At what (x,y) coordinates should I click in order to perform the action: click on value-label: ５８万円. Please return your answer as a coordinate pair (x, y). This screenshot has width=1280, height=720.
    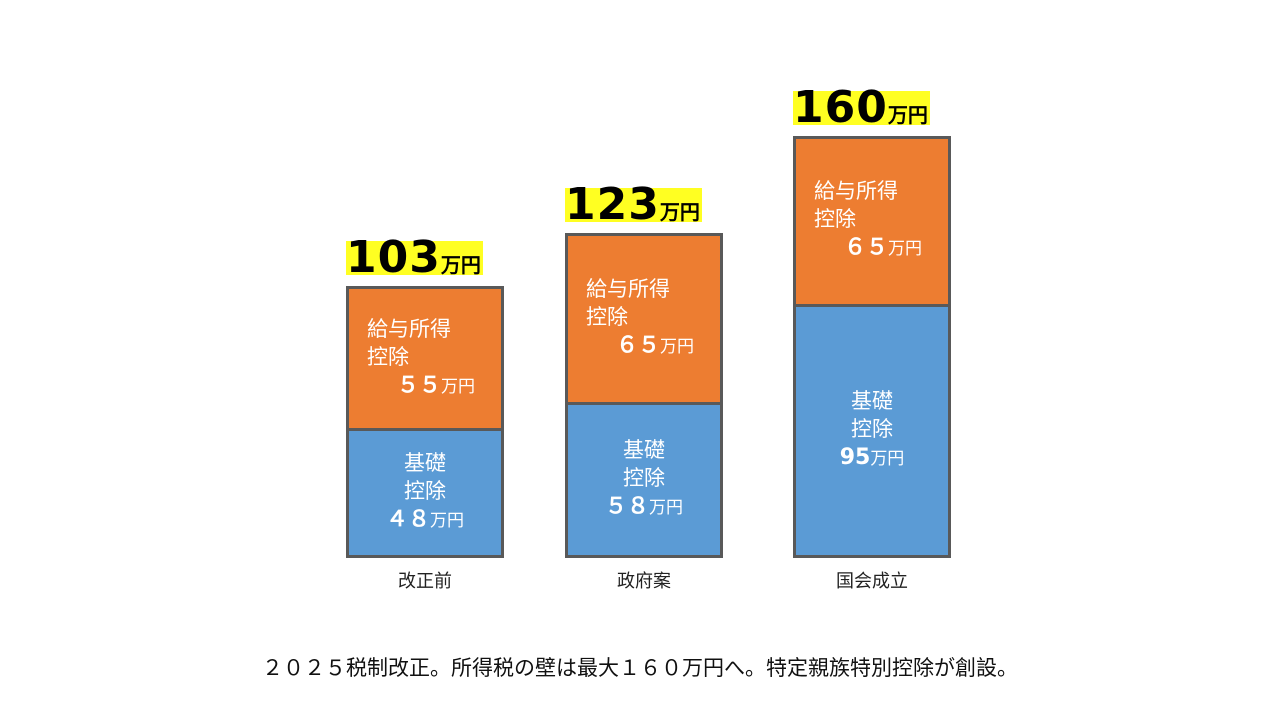
    Looking at the image, I should click on (643, 506).